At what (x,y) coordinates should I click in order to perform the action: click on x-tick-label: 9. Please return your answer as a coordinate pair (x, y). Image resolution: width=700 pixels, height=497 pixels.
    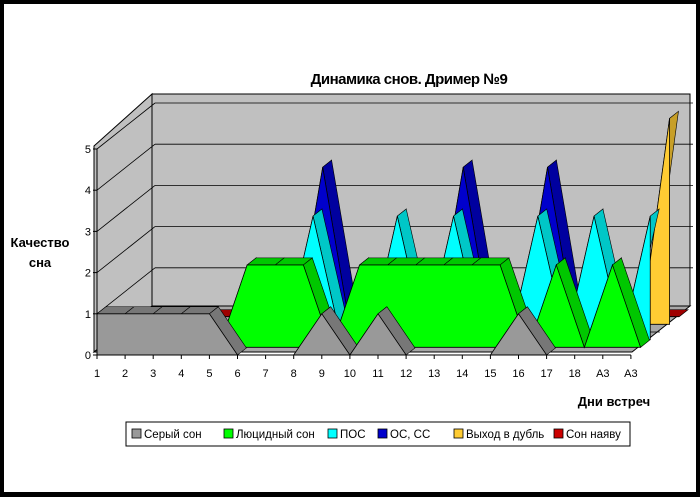
    Looking at the image, I should click on (322, 374).